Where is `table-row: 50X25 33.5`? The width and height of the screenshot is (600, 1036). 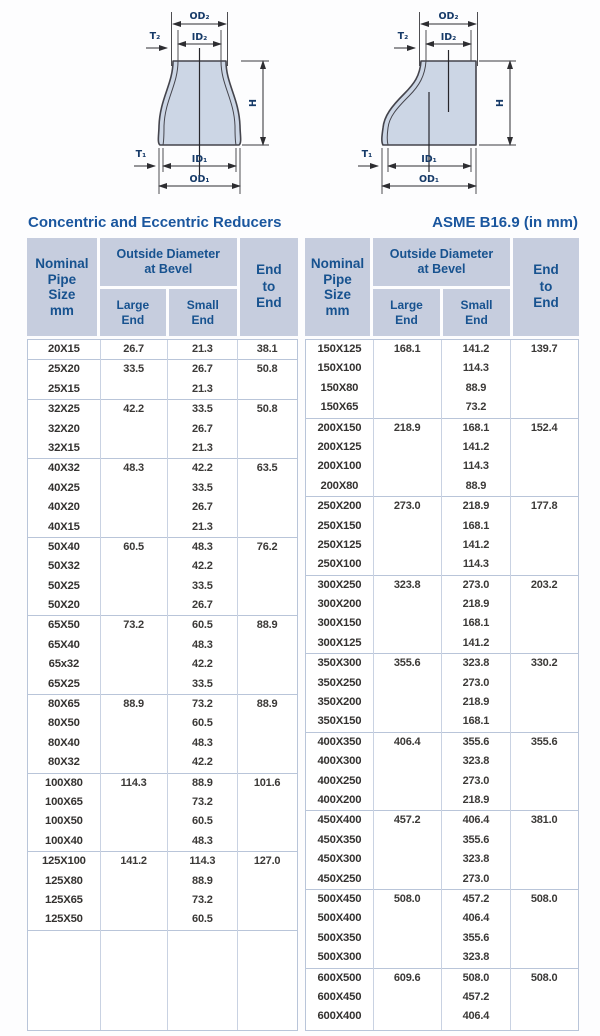
table-row: 50X25 33.5 is located at coordinates (162, 586).